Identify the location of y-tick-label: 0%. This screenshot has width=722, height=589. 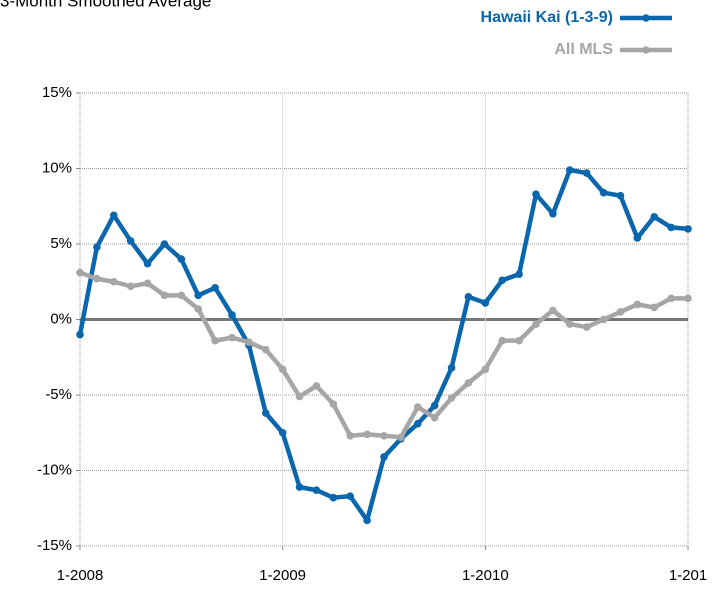
(61, 318).